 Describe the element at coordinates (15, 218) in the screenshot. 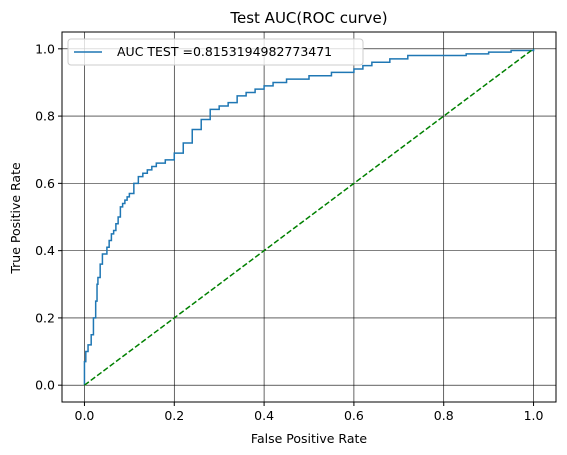

I see `y-axis-label: True Positive Rate` at that location.